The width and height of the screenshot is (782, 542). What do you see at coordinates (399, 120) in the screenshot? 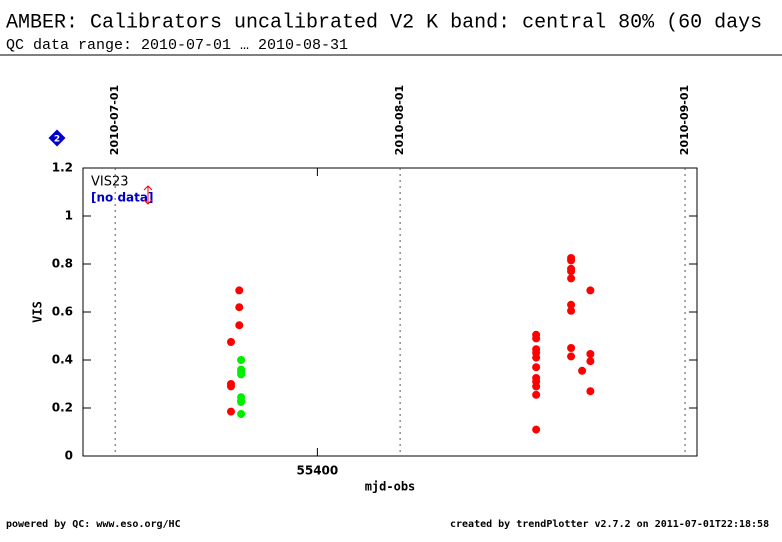
I see `date-marker-label: 2010-08-01` at bounding box center [399, 120].